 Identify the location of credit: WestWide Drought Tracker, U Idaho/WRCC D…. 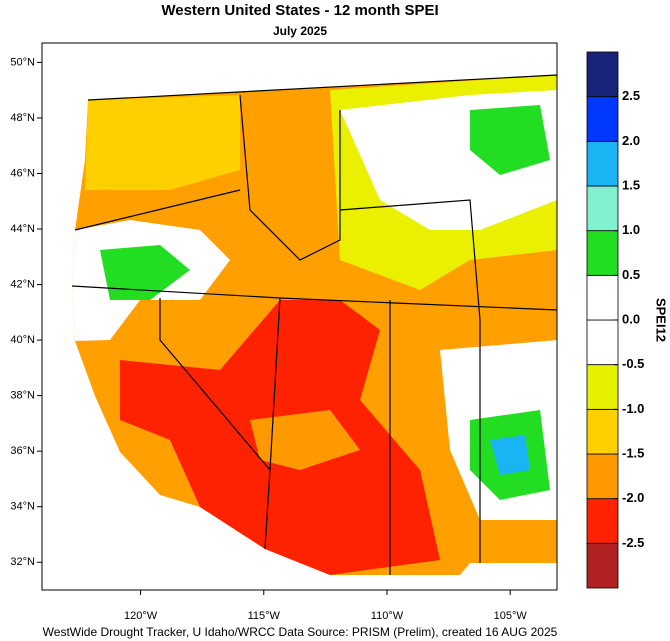
(300, 632).